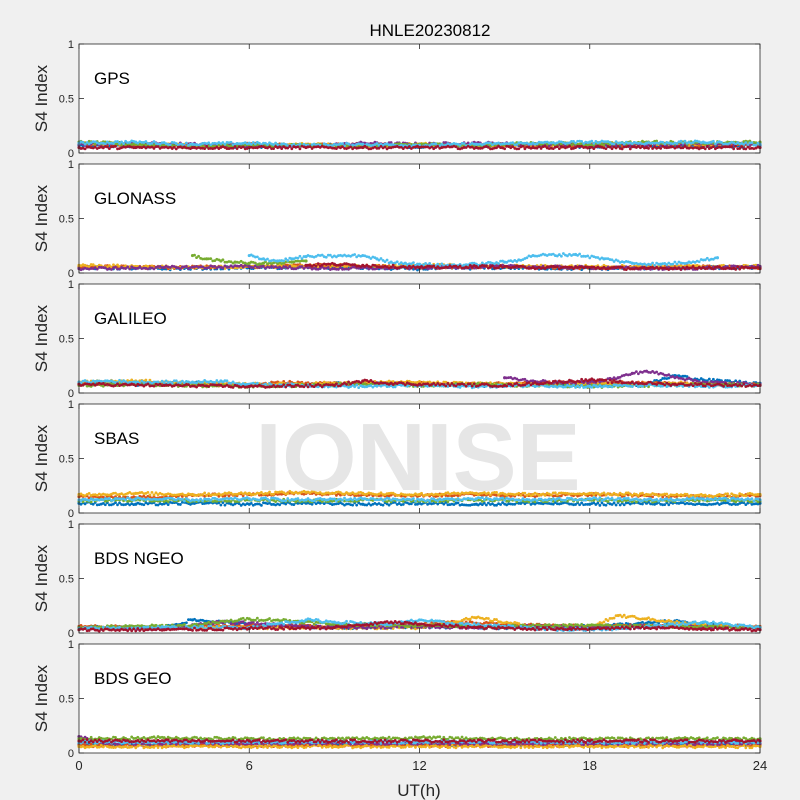 This screenshot has height=800, width=800. Describe the element at coordinates (419, 145) in the screenshot. I see `scatter-series-group` at that location.